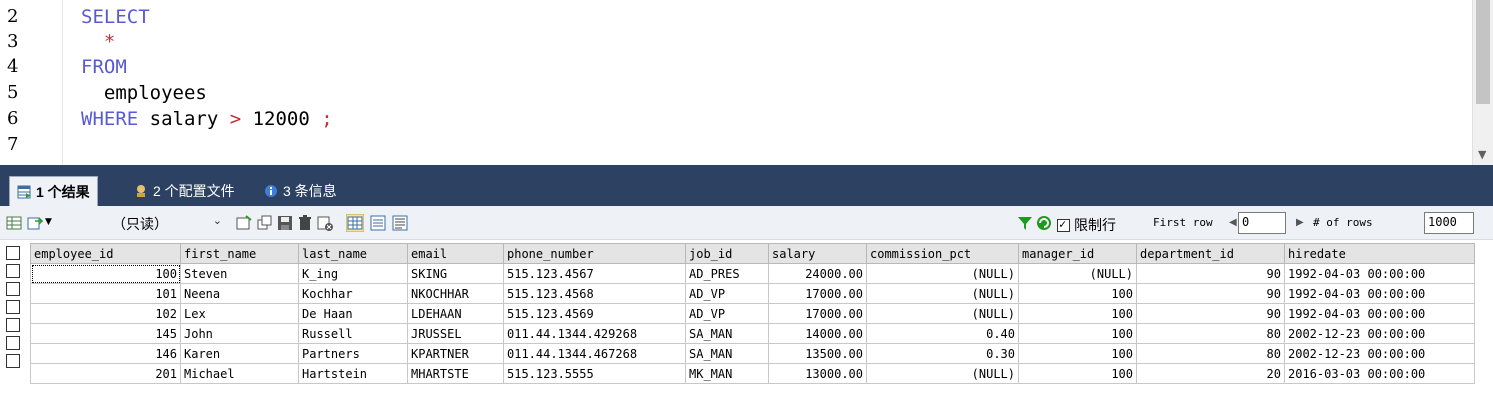 This screenshot has width=1493, height=408. I want to click on limit-rows-checkbox, so click(1063, 224).